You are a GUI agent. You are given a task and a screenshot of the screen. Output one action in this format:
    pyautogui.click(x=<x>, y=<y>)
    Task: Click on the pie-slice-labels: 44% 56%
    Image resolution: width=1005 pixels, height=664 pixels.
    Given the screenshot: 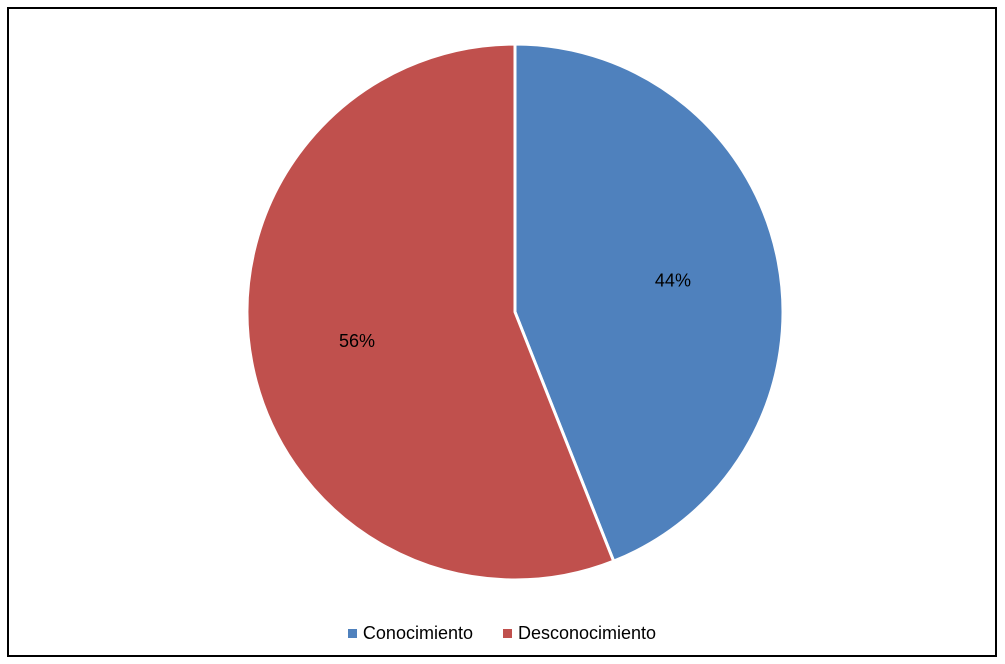 What is the action you would take?
    pyautogui.click(x=515, y=311)
    